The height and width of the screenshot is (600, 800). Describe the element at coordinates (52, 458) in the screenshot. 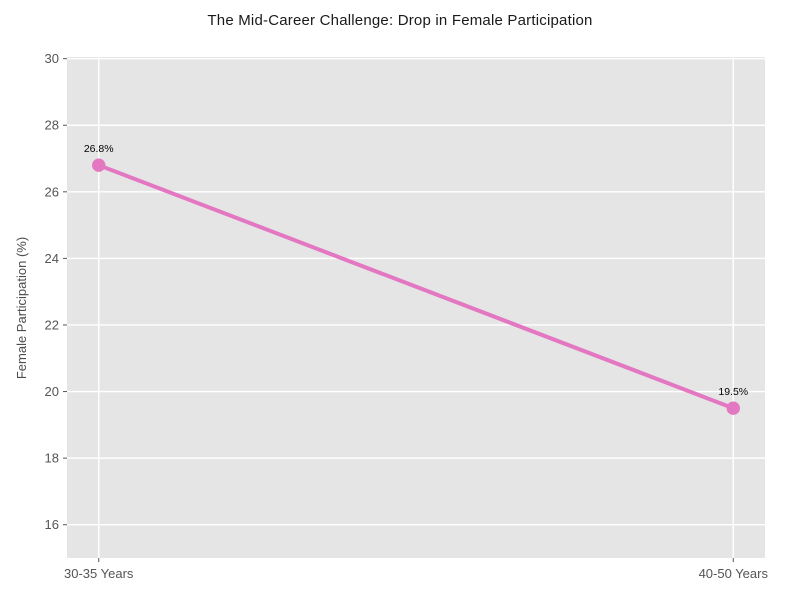

I see `y-tick-label: 18` at that location.